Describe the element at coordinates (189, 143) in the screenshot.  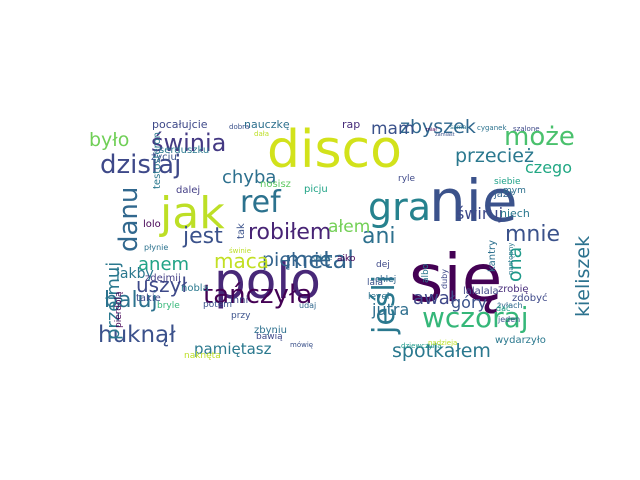
I see `word-świnia: świnia` at that location.